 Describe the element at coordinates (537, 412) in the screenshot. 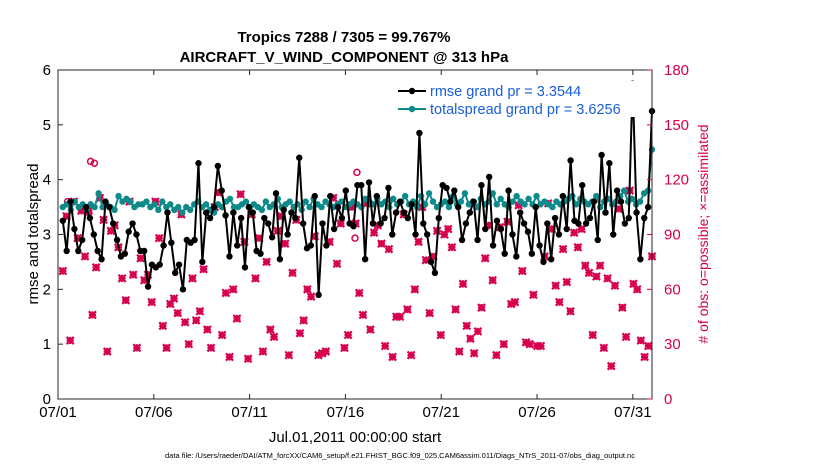

I see `x-tick-label: 07/26` at that location.